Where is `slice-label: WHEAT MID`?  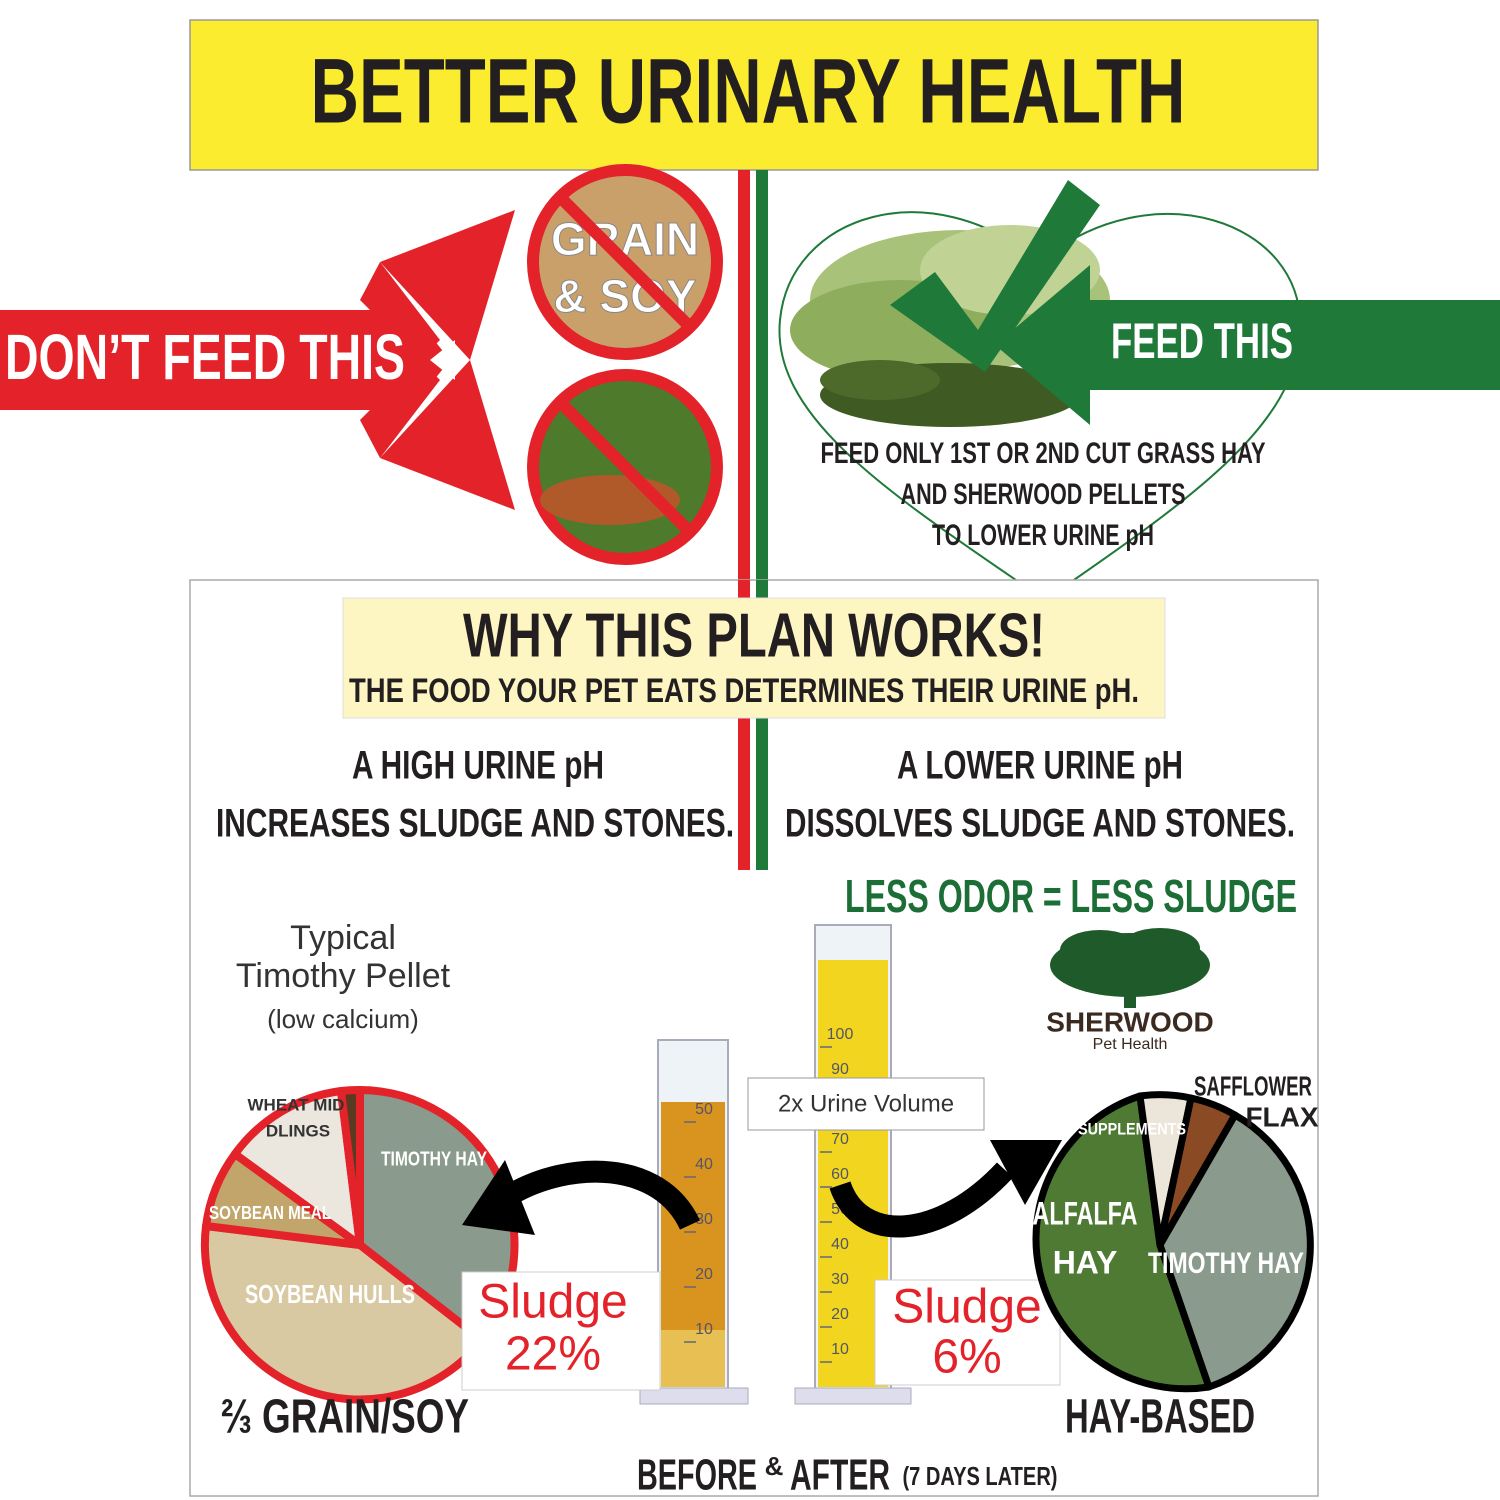 slice-label: WHEAT MID is located at coordinates (296, 1104).